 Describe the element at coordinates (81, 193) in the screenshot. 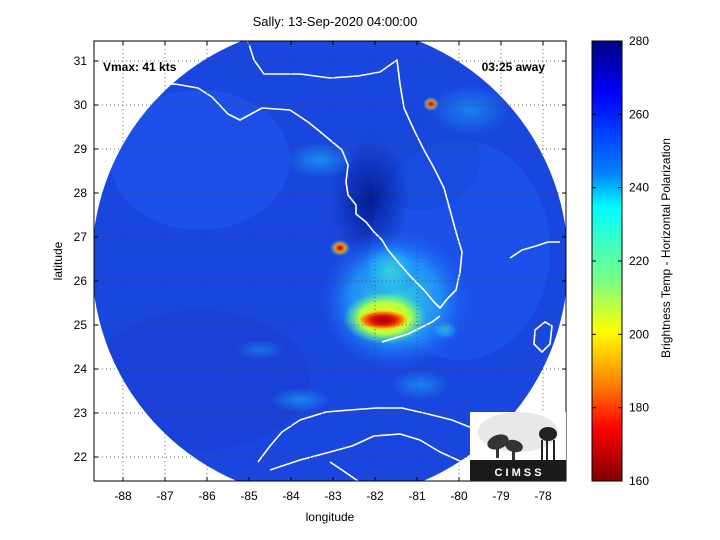

I see `y-tick-label: 28` at that location.